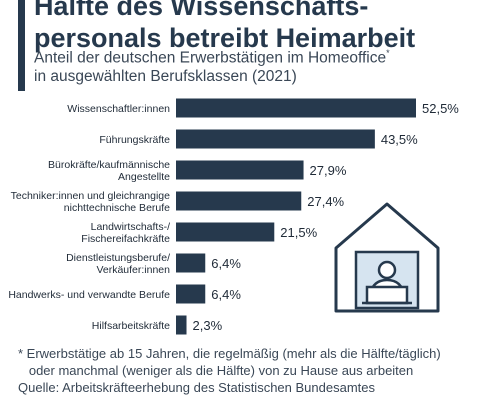 This screenshot has height=400, width=495. Describe the element at coordinates (21, 45) in the screenshot. I see `accent-bar` at that location.